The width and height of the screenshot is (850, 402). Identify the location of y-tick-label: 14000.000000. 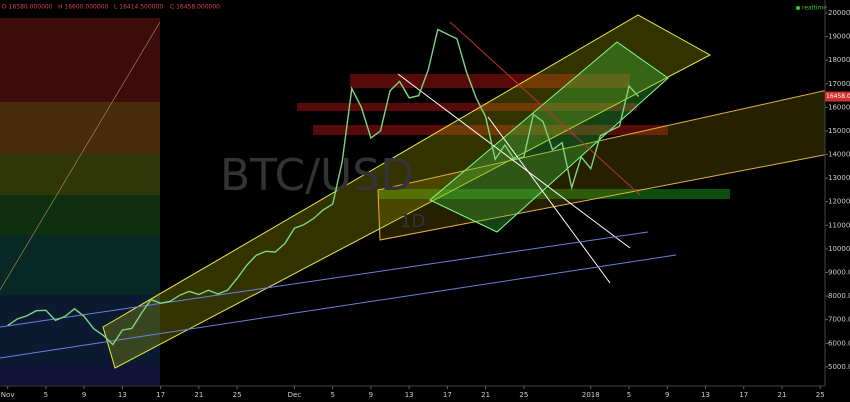
(839, 155).